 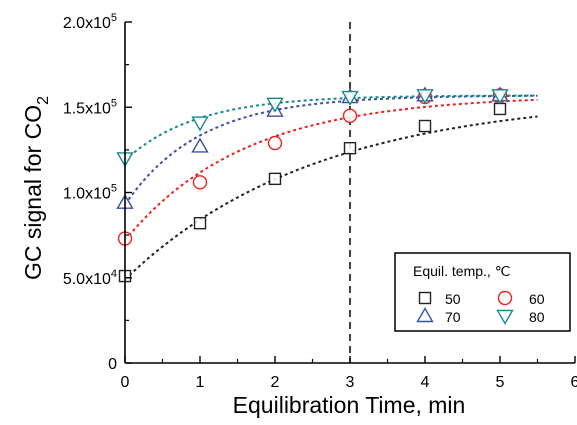 What do you see at coordinates (453, 317) in the screenshot?
I see `legend-label-70: 70` at bounding box center [453, 317].